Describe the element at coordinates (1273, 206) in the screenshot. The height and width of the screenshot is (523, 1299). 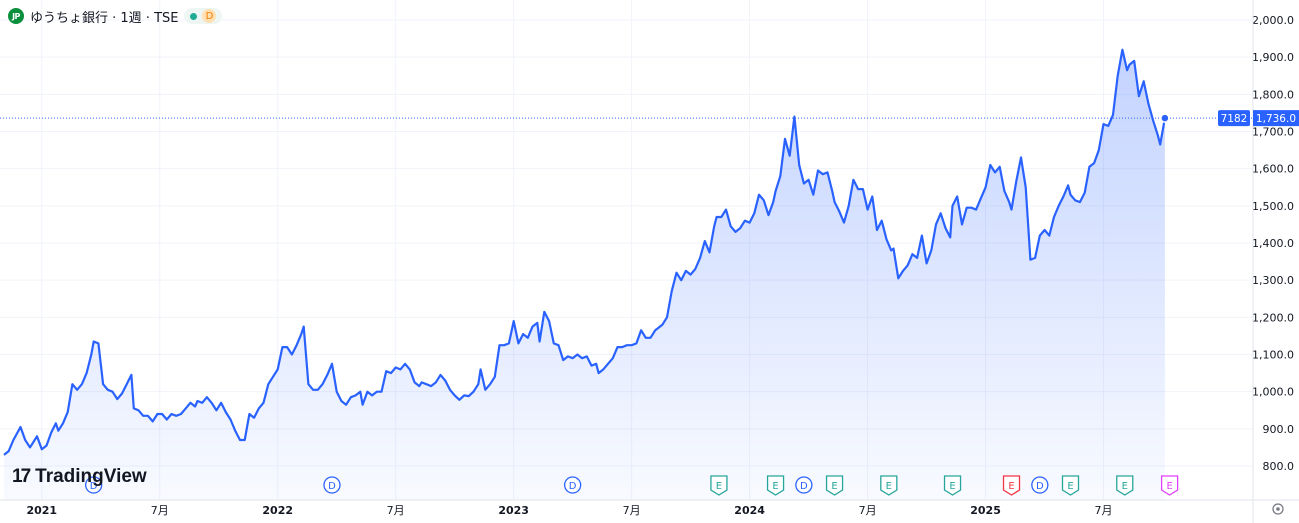
I see `y-tick-label: 1,500.0` at that location.